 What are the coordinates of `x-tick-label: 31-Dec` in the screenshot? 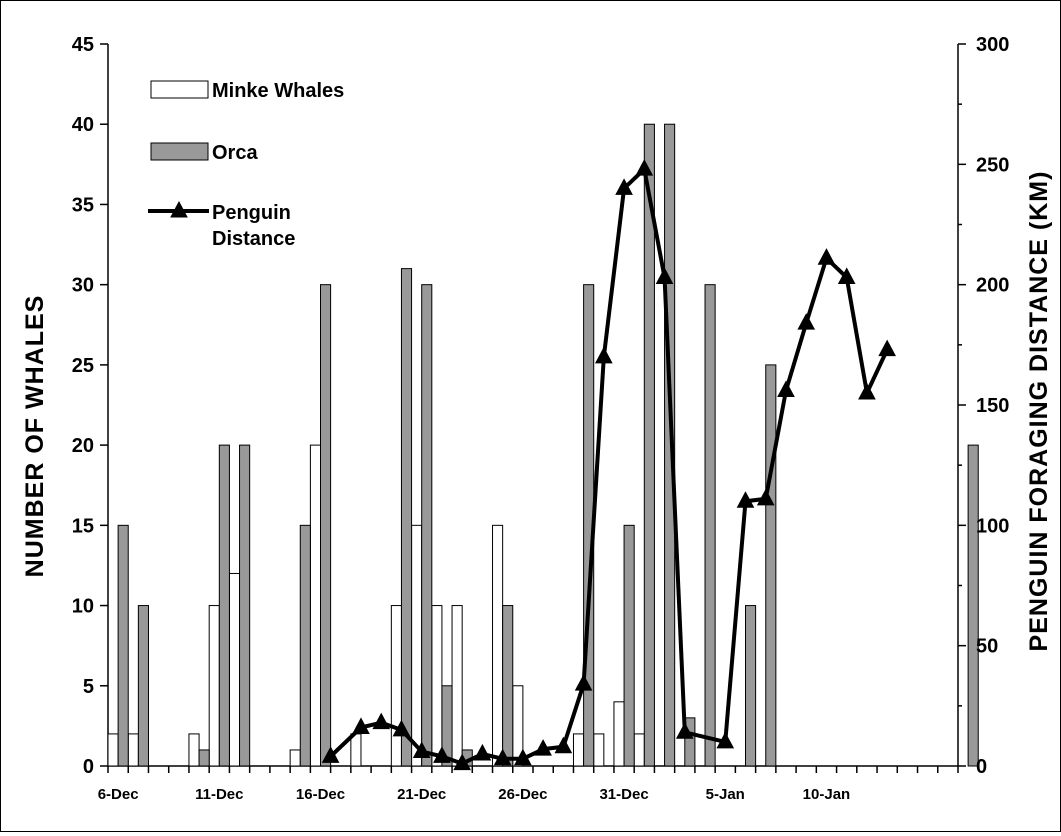 It's located at (623, 794).